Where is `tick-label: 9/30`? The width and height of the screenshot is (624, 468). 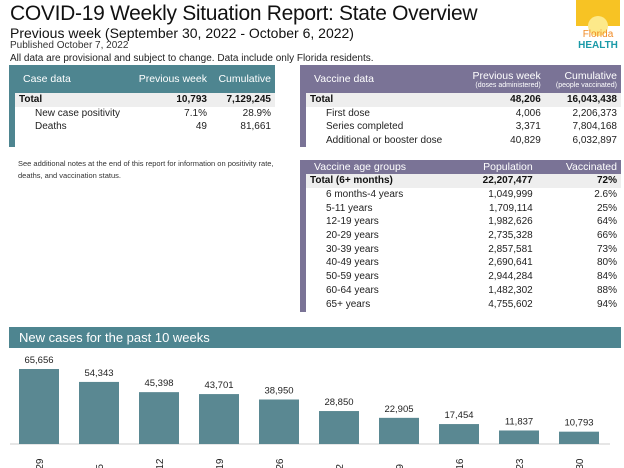
tick-label: 9/30 is located at coordinates (580, 463).